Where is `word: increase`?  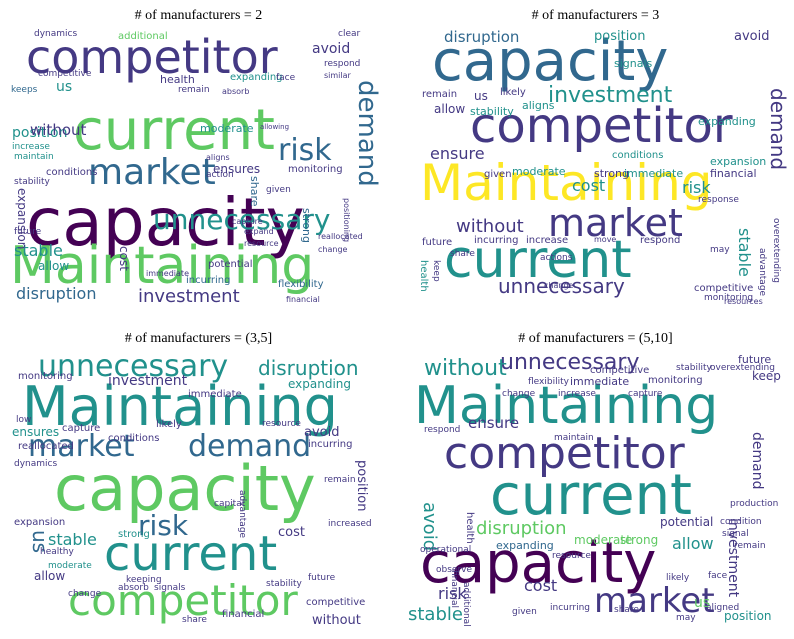
word: increase is located at coordinates (547, 240).